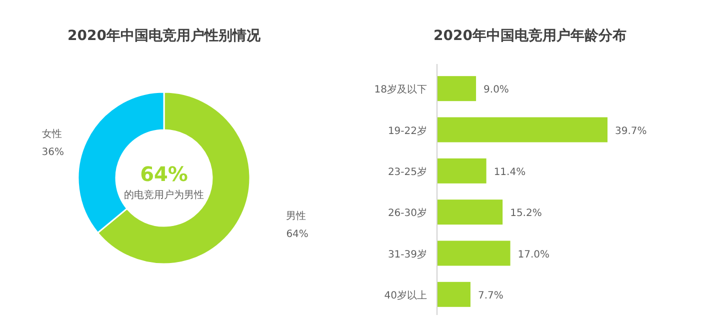 Image resolution: width=726 pixels, height=326 pixels. What do you see at coordinates (297, 234) in the screenshot?
I see `data-label: 64%` at bounding box center [297, 234].